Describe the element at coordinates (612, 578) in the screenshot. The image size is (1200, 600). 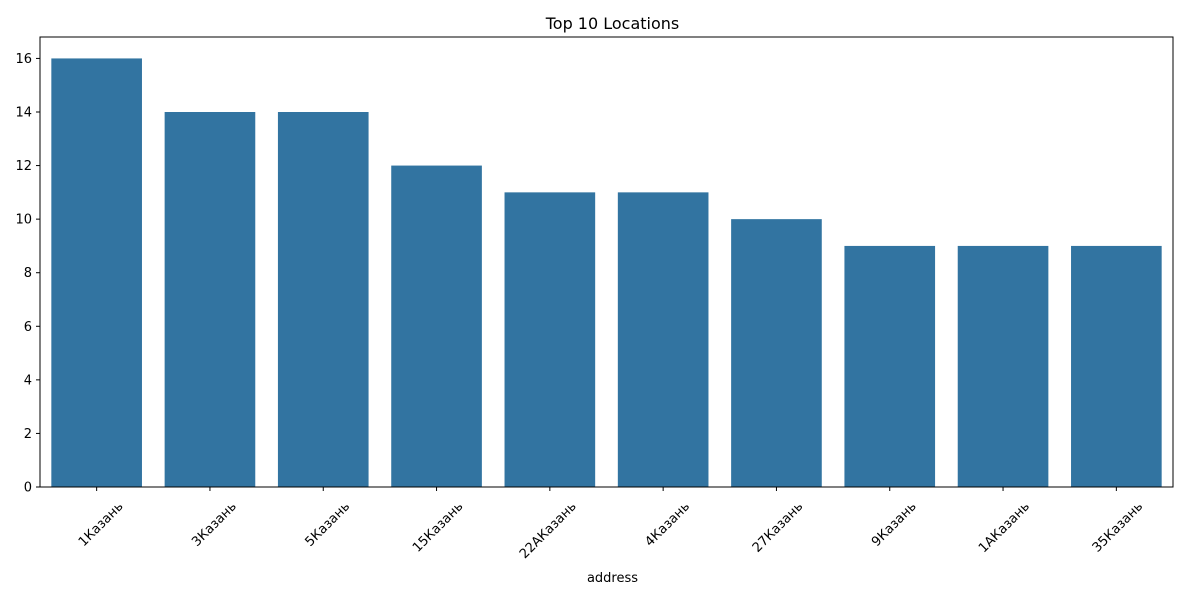
I see `x-axis-title: address` at that location.